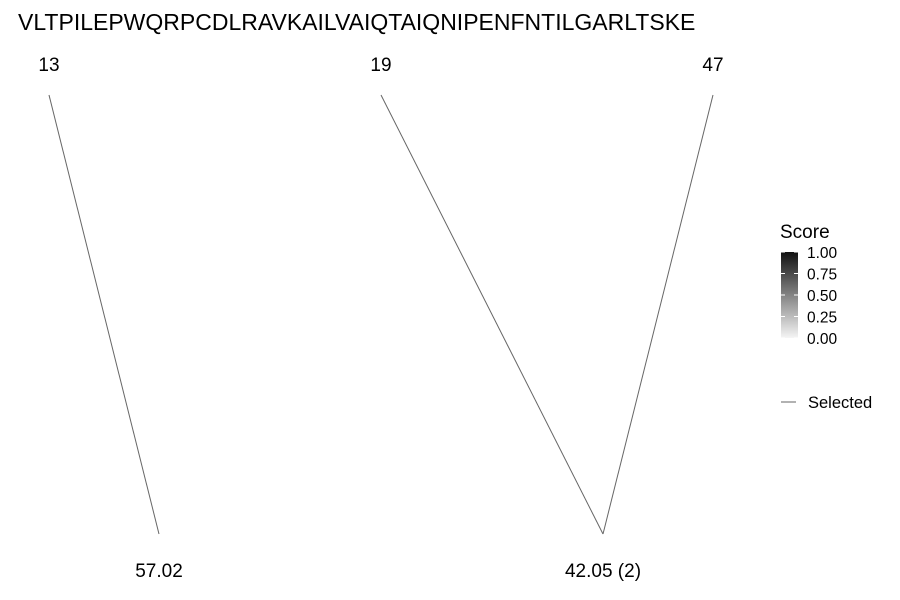 This screenshot has height=600, width=900. I want to click on selected-legend-label: Selected, so click(840, 403).